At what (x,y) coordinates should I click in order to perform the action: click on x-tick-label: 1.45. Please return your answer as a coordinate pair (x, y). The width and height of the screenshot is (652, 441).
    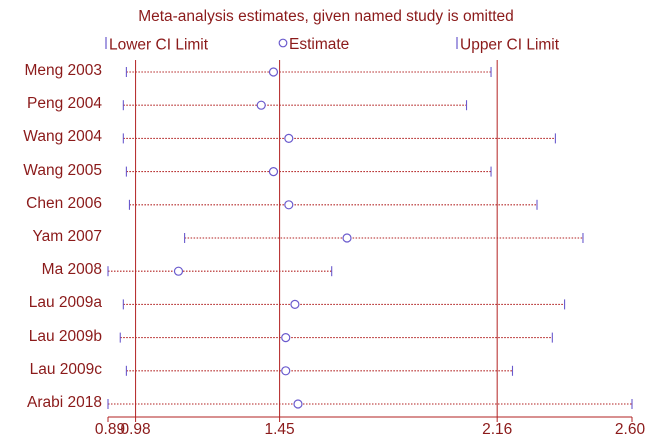
    Looking at the image, I should click on (279, 429).